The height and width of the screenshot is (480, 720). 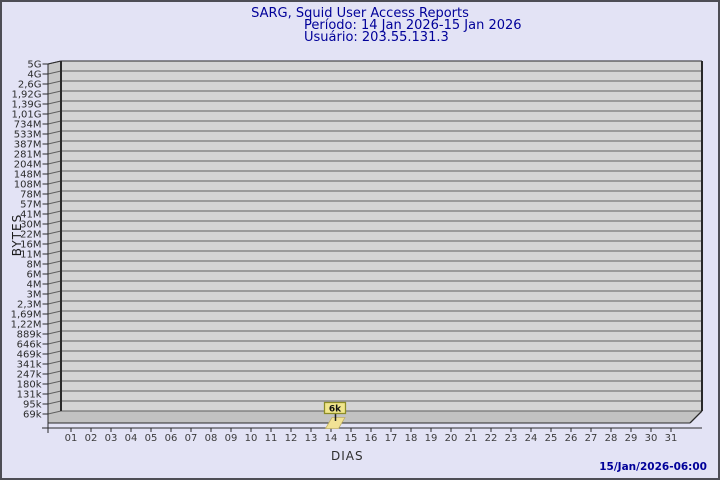 What do you see at coordinates (531, 438) in the screenshot?
I see `x-tick-label: 24` at bounding box center [531, 438].